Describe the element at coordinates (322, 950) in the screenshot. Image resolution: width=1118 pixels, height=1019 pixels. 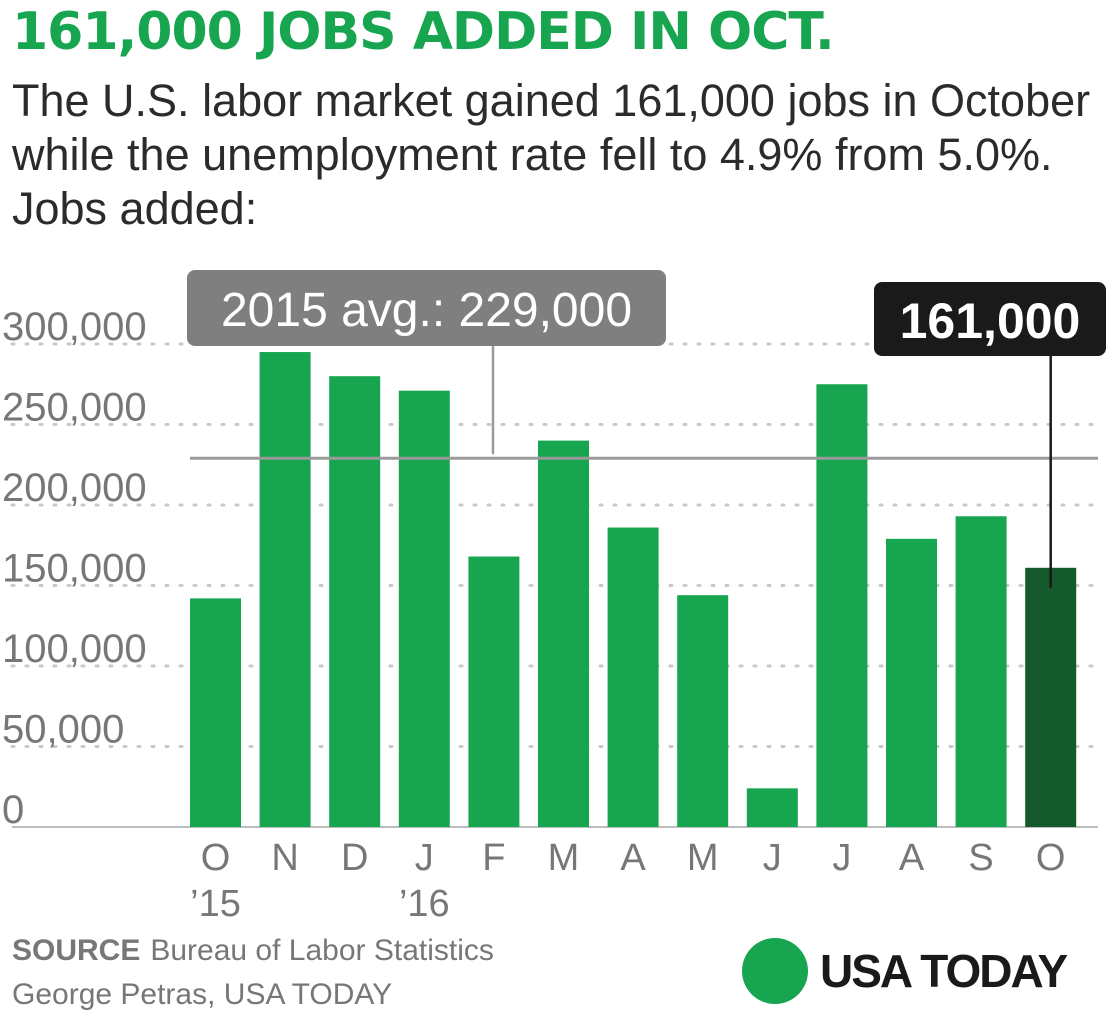
I see `source-text: Bureau of Labor Statistics` at that location.